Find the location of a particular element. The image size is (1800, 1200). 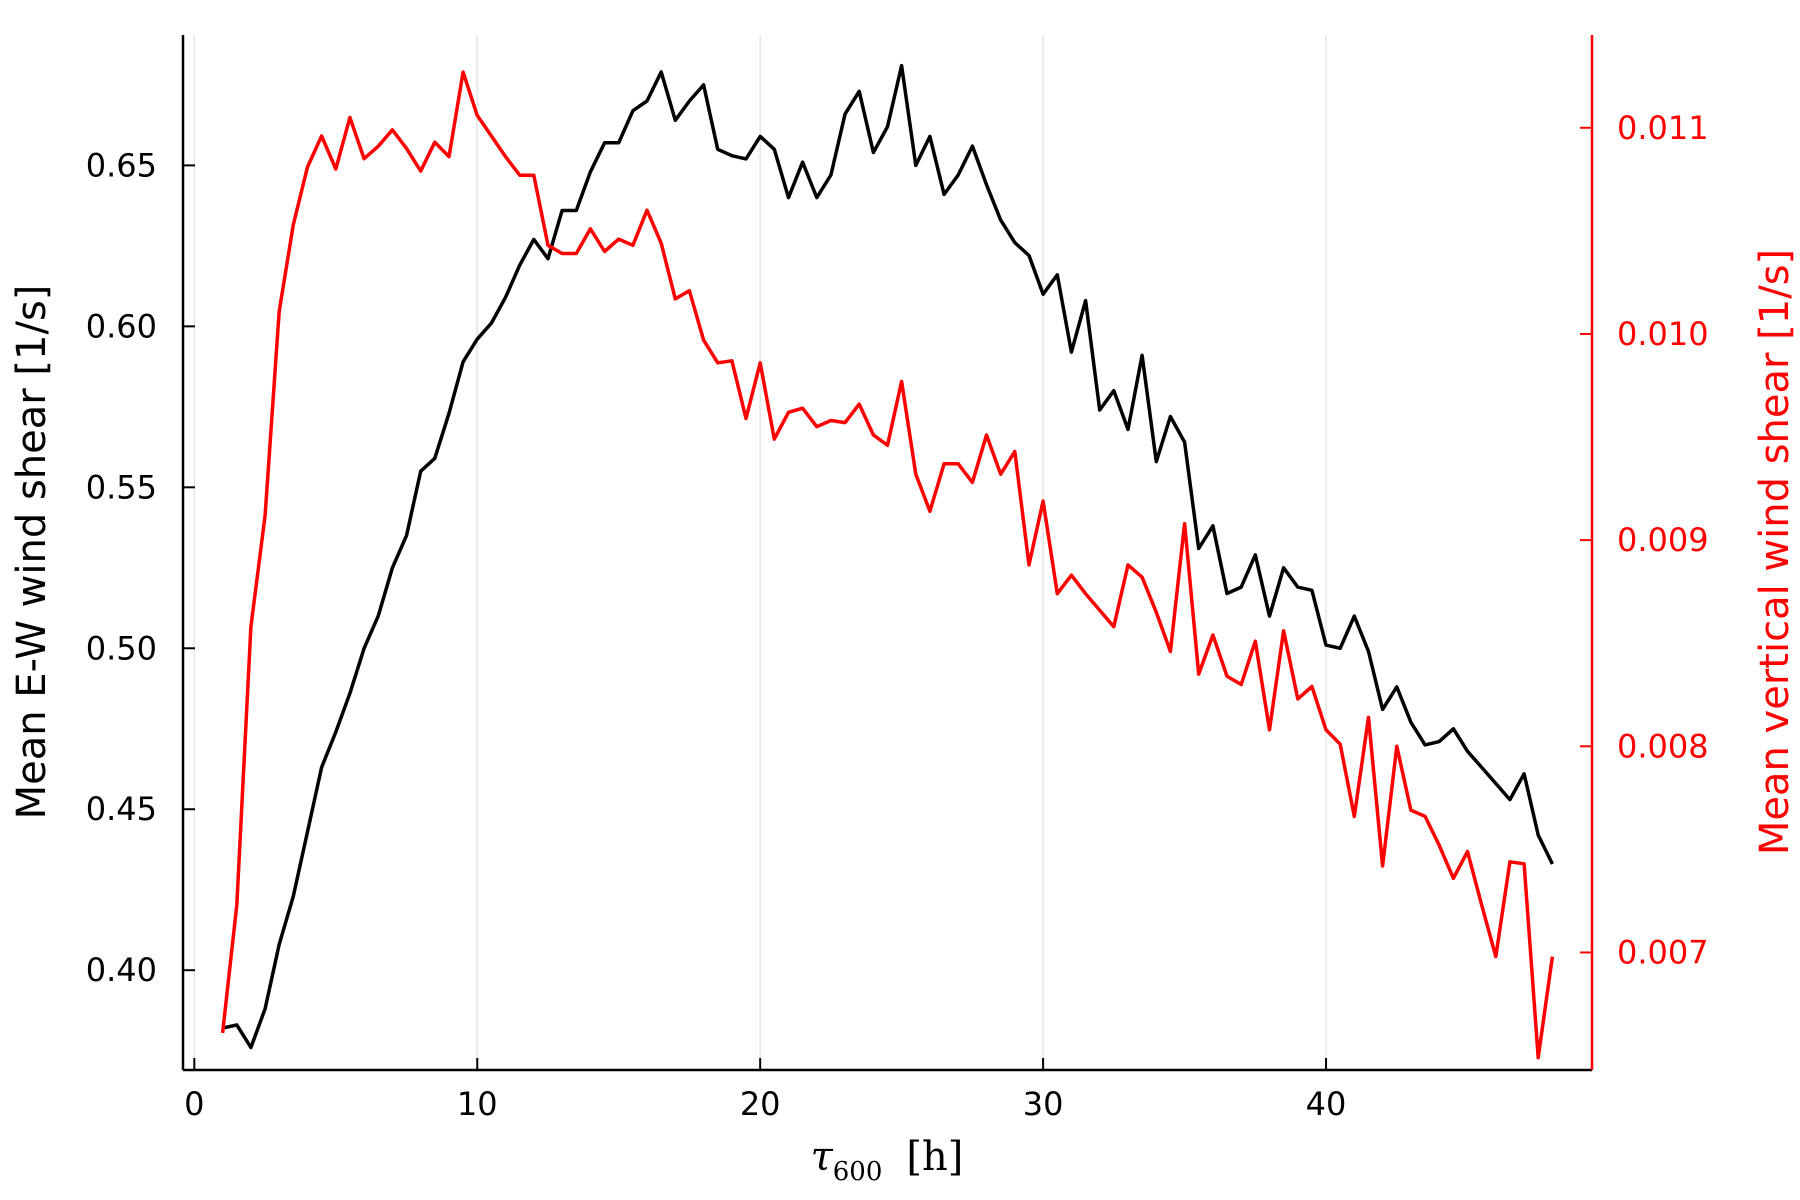

x-axis-unit: [h] is located at coordinates (934, 1157).